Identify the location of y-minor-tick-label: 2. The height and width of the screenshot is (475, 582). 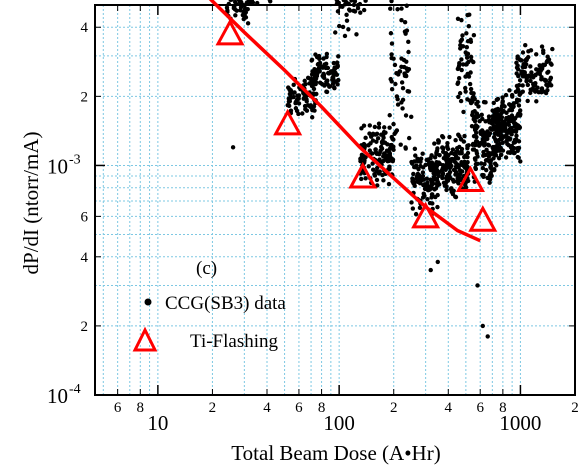
(85, 97).